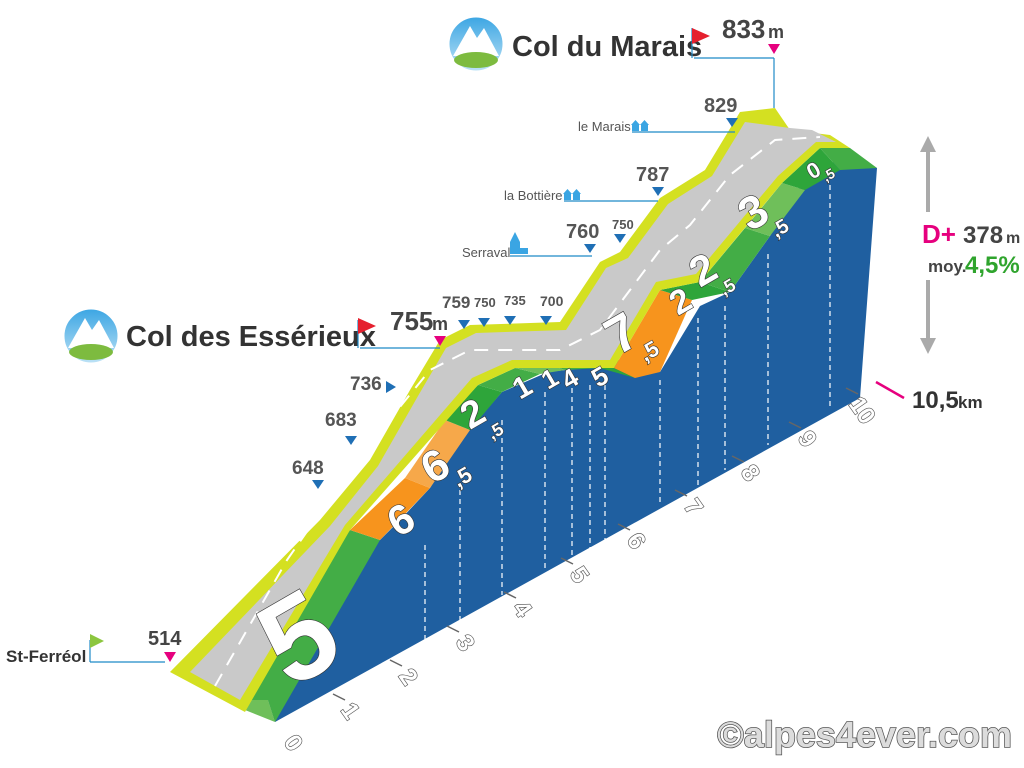 Image resolution: width=1024 pixels, height=768 pixels. I want to click on start-altitude: 514, so click(165, 639).